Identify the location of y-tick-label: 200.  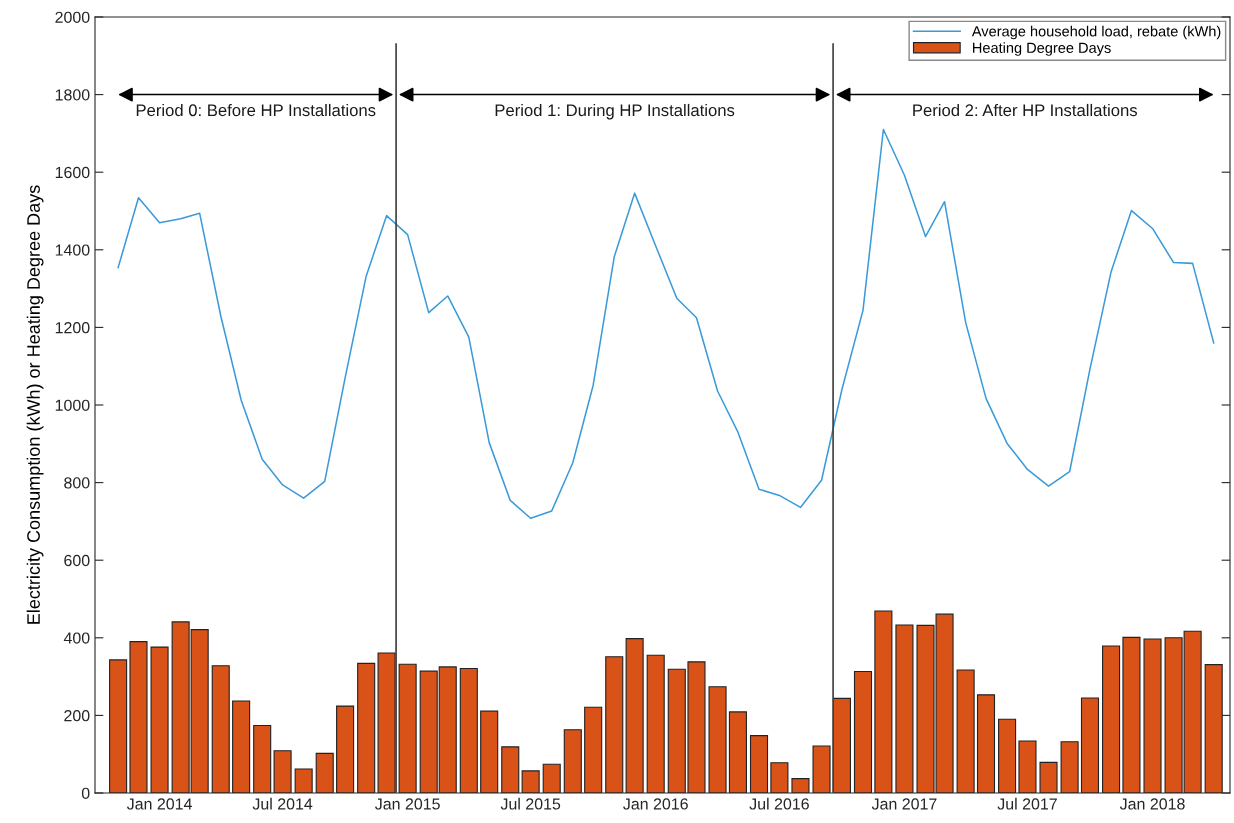
(77, 716).